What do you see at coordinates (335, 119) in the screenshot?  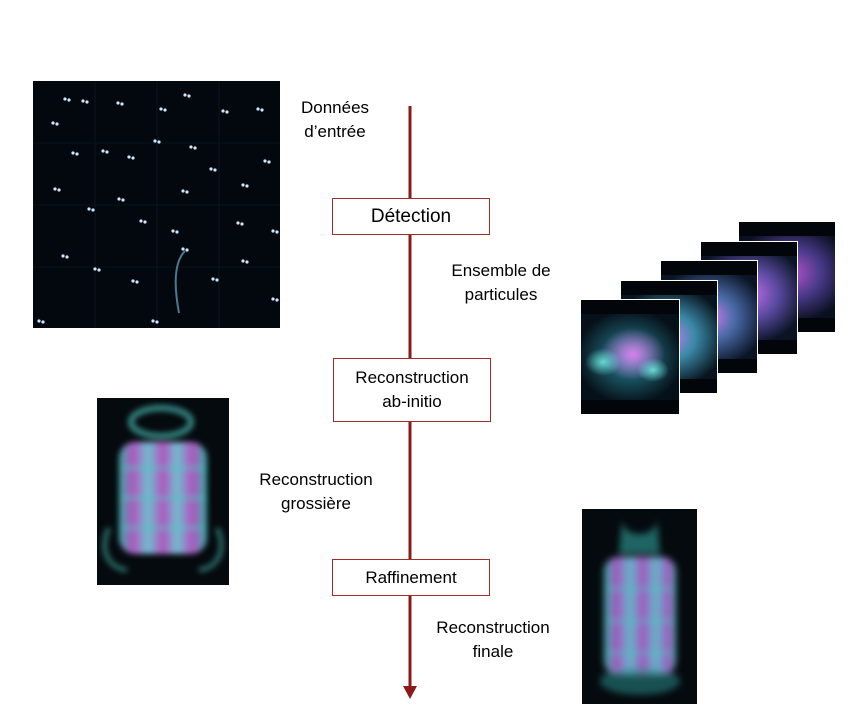 I see `input-data-label: Données d’entrée` at bounding box center [335, 119].